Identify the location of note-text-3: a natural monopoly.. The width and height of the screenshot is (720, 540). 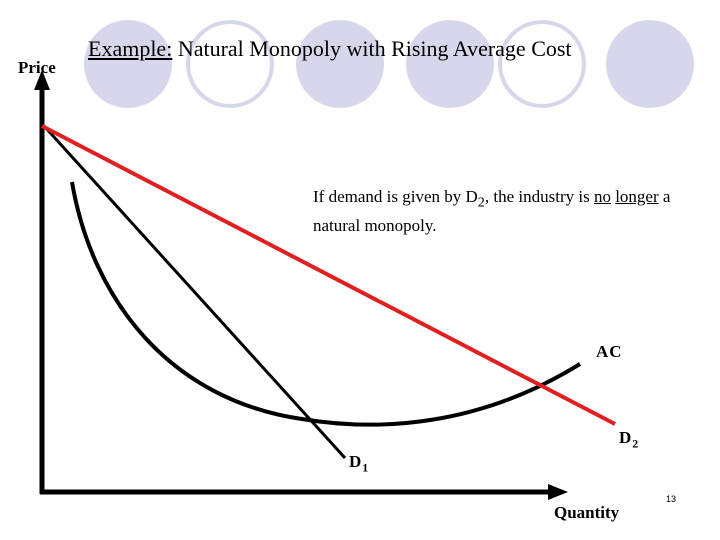
(492, 211).